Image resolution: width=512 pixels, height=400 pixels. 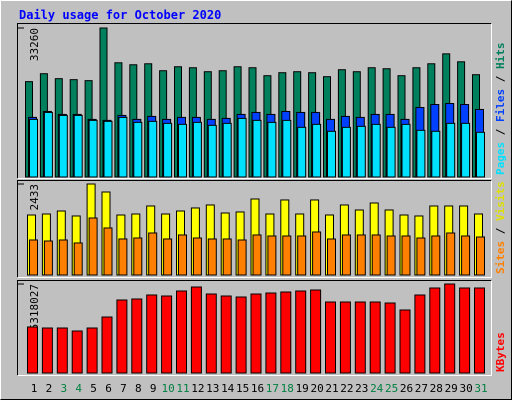 What do you see at coordinates (500, 105) in the screenshot?
I see `legend-entry: Files` at bounding box center [500, 105].